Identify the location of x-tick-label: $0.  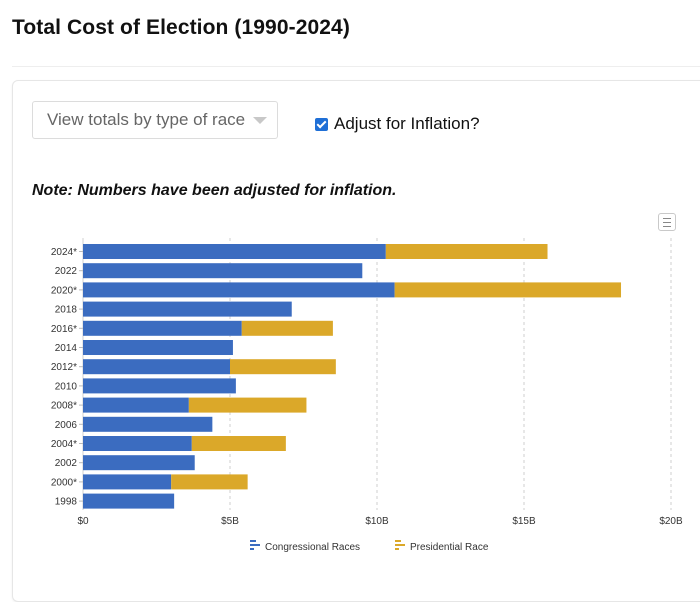
(83, 521).